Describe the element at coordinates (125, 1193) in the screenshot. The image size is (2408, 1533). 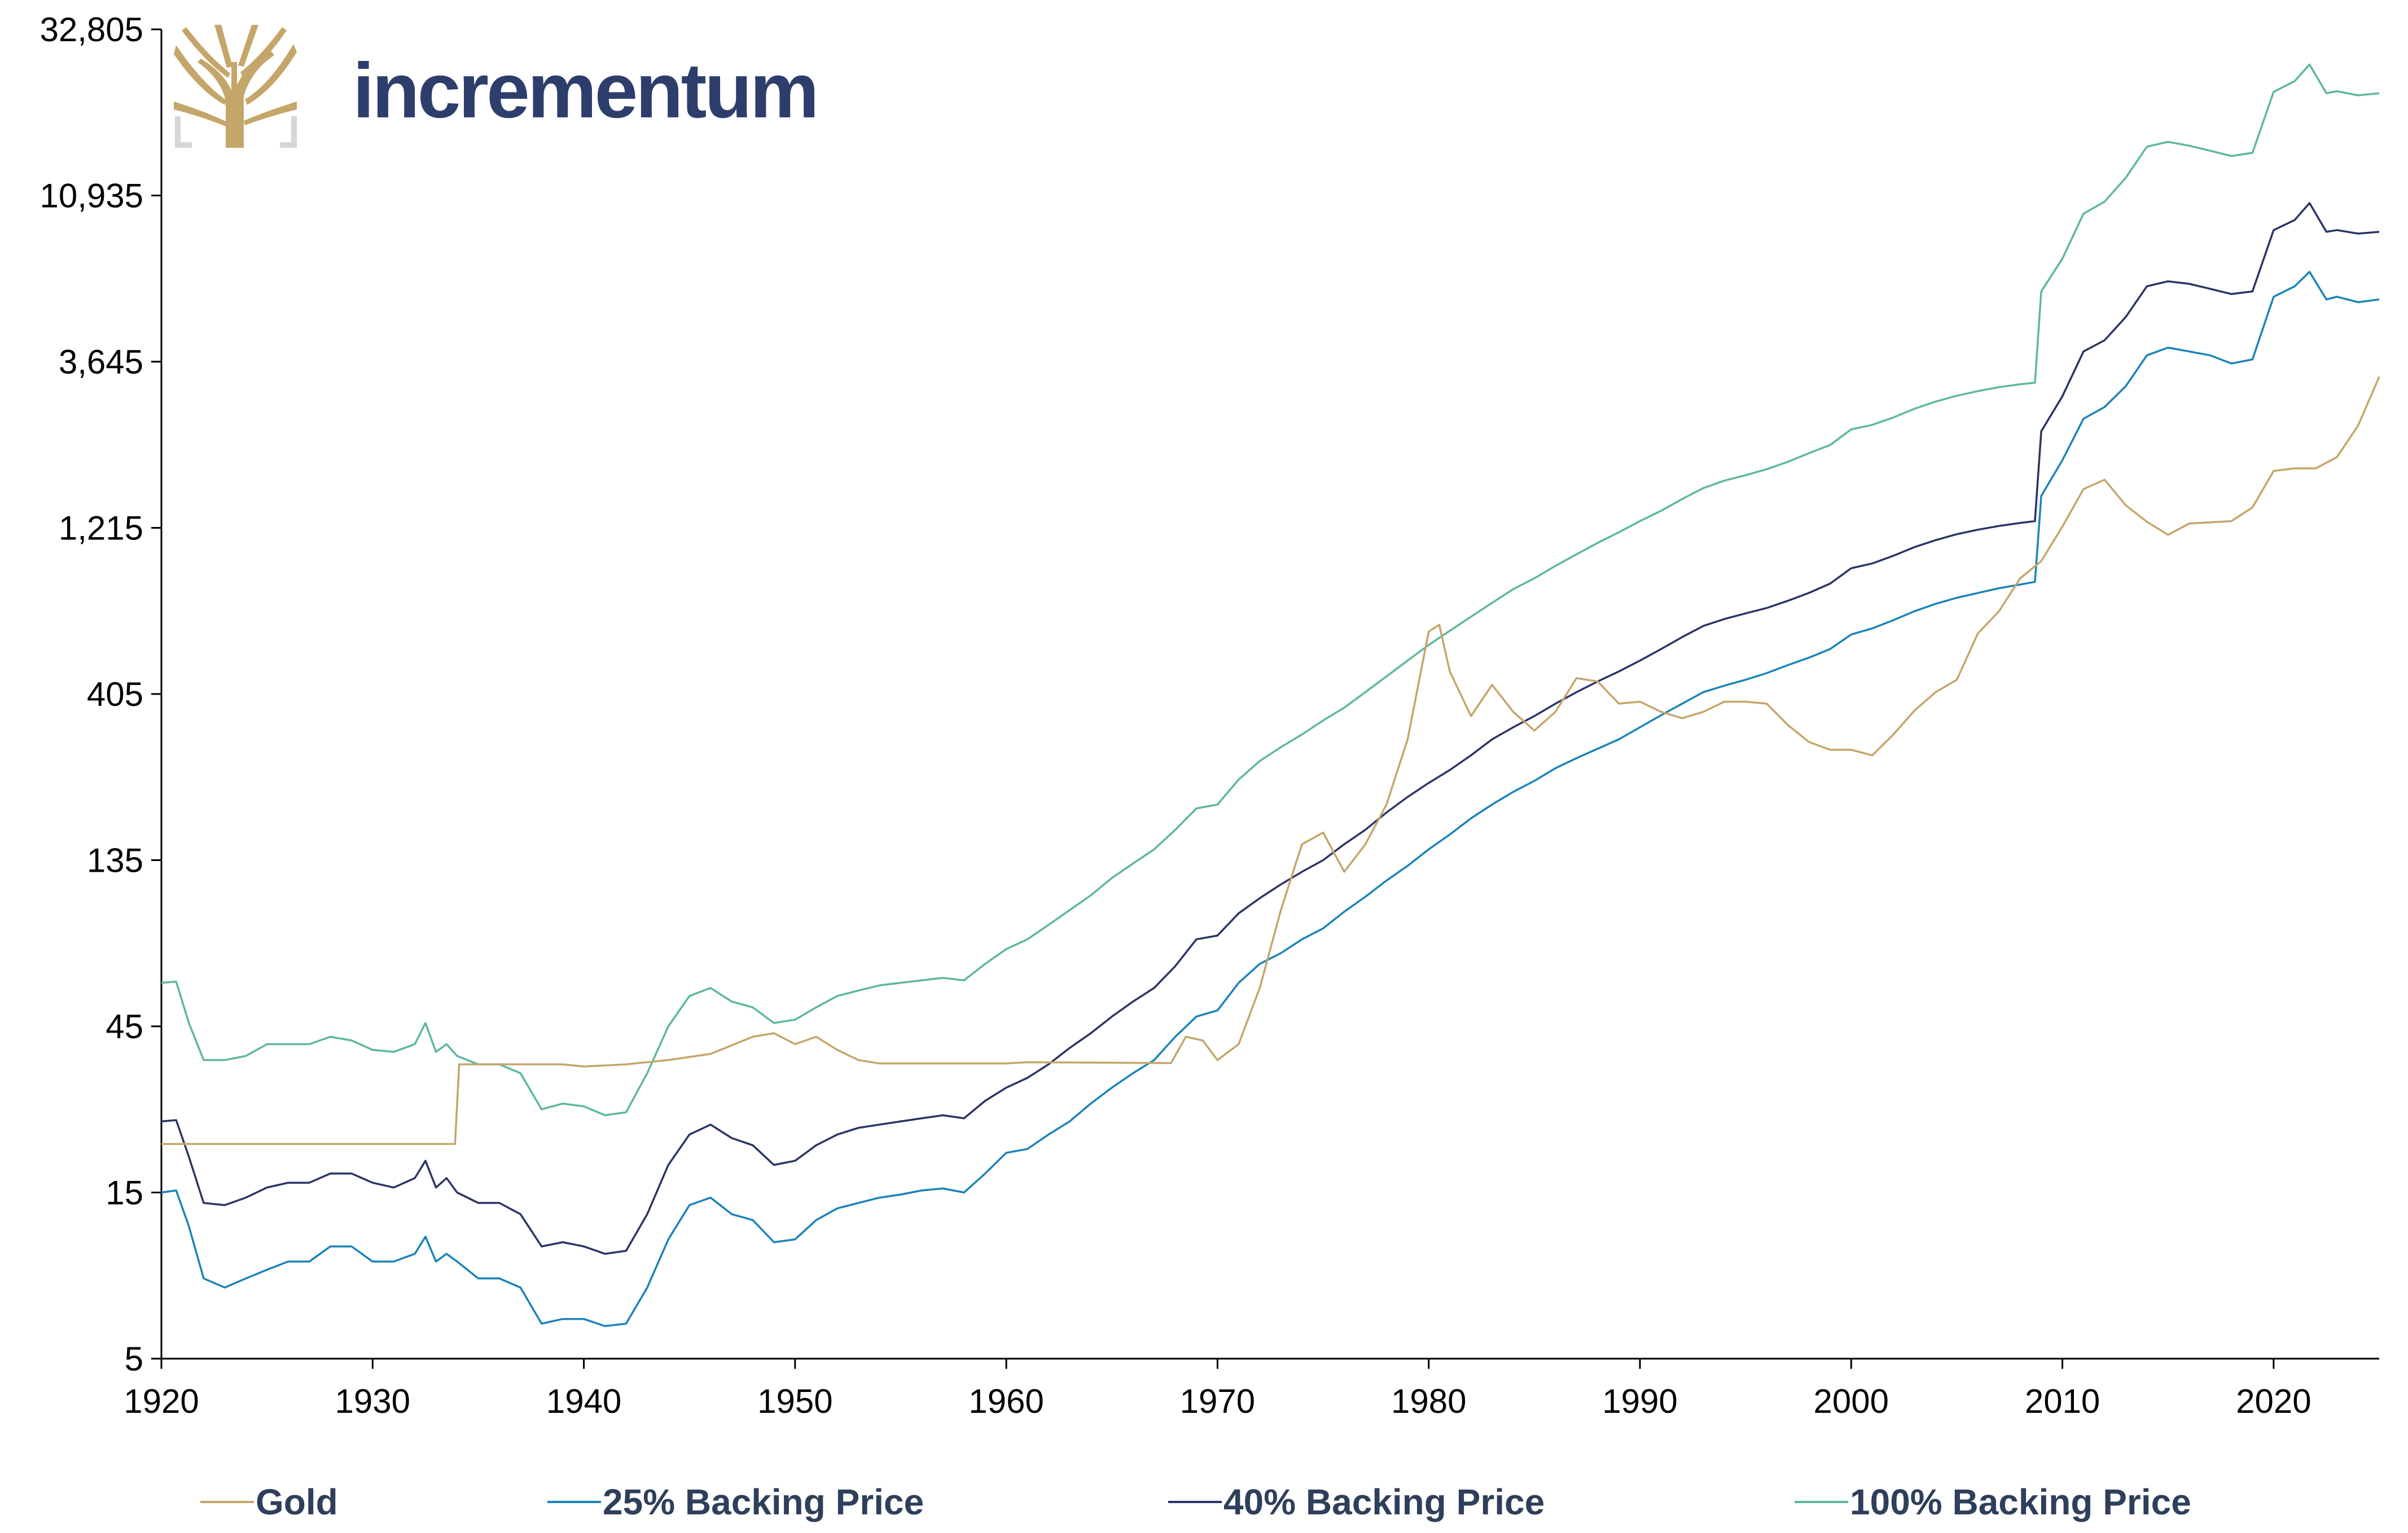
I see `y-tick-label: 15` at that location.